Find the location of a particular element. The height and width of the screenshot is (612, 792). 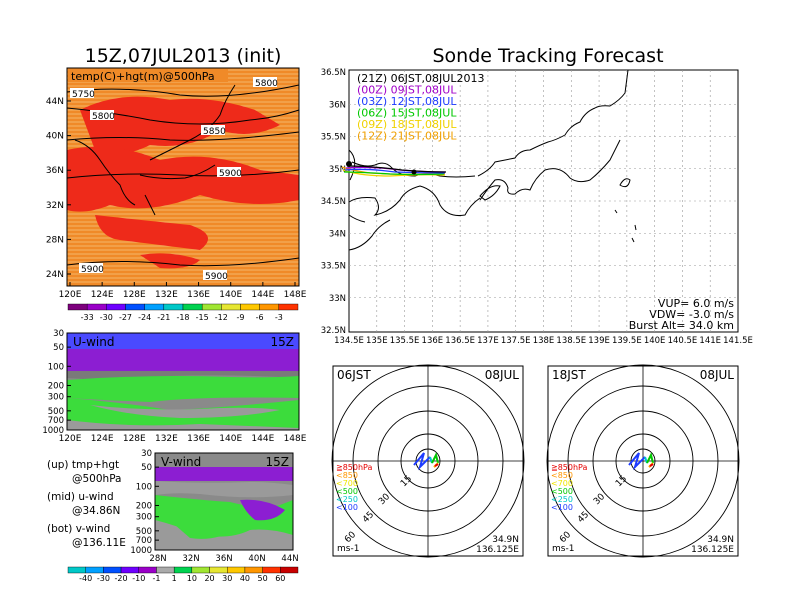

legend-up-line1: (up) tmp+hgt is located at coordinates (83, 465).